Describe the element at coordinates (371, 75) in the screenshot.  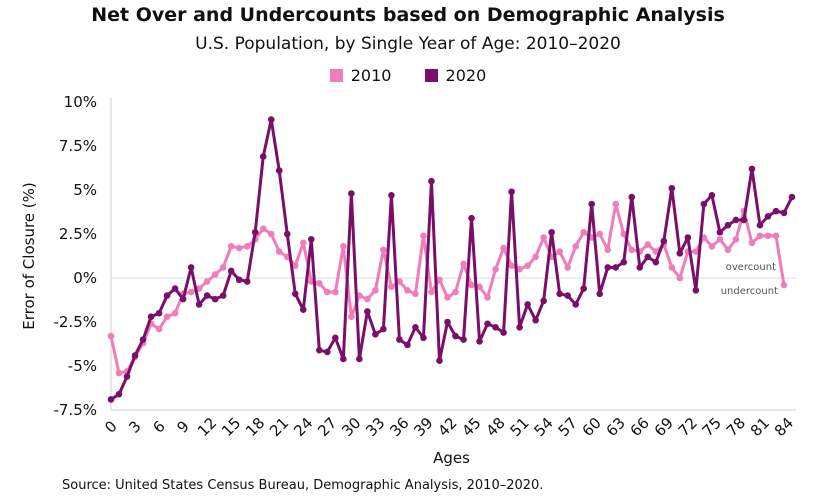
I see `legend-label-2010: 2010` at that location.